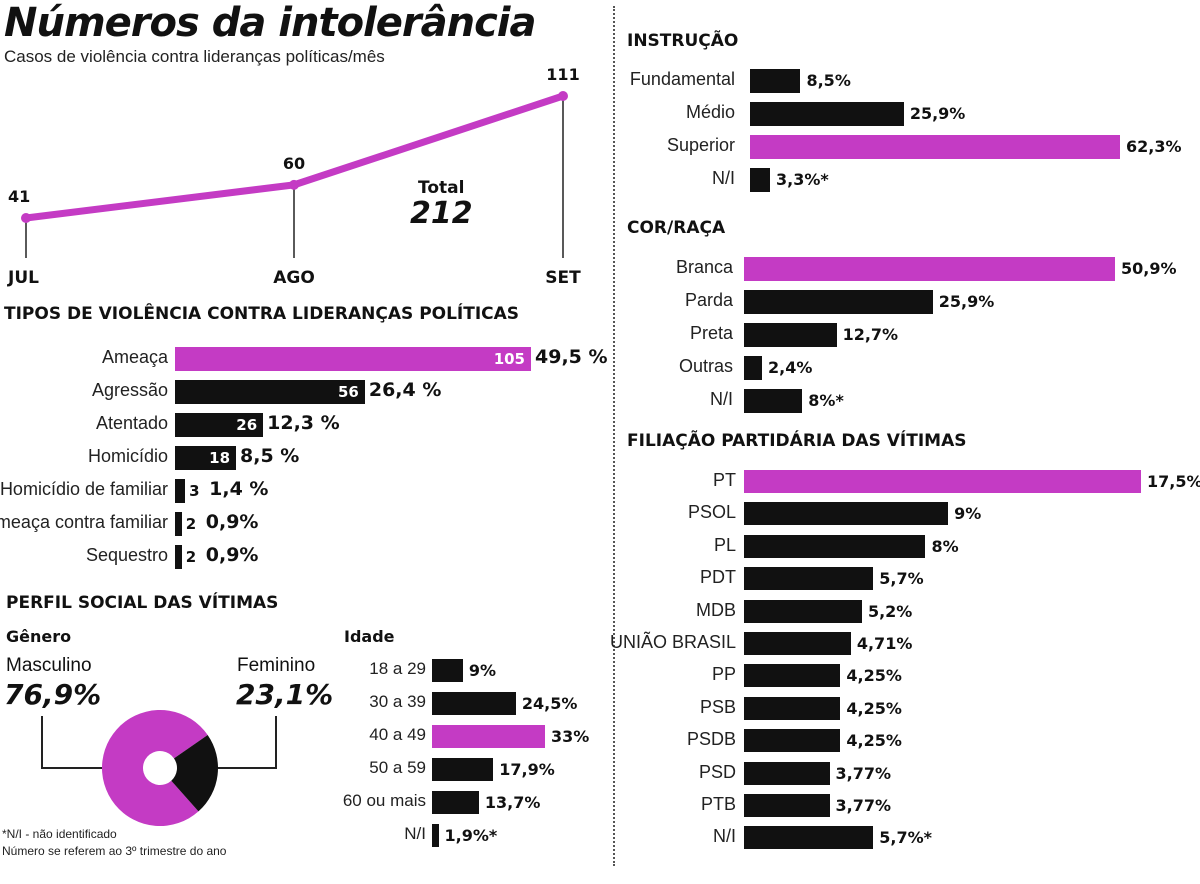  Describe the element at coordinates (826, 400) in the screenshot. I see `cor-value-label: 8%*` at that location.